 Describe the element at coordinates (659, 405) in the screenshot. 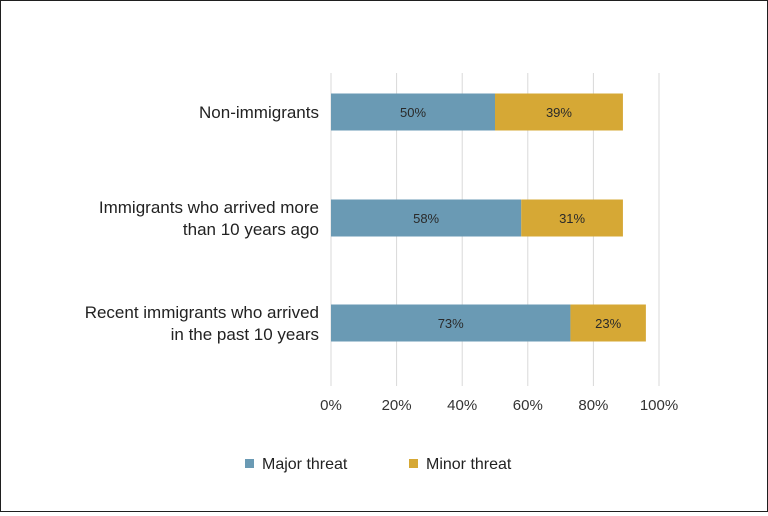

I see `x-tick-label-100: 100%` at that location.